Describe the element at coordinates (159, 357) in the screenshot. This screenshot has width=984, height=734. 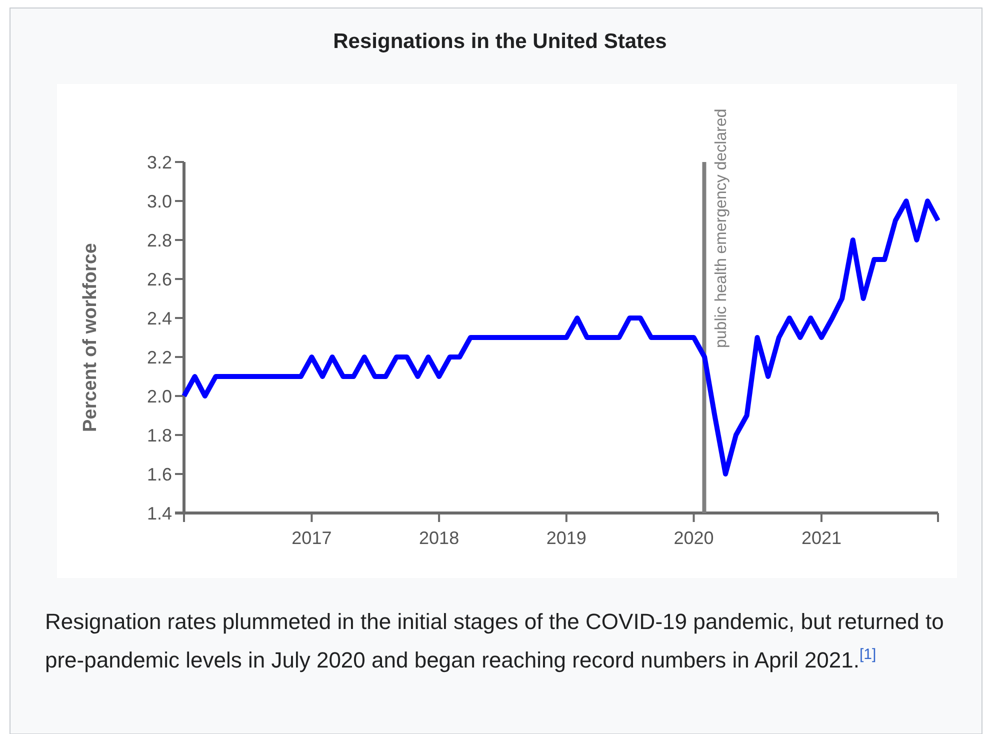
I see `y-tick-label: 2.2` at that location.